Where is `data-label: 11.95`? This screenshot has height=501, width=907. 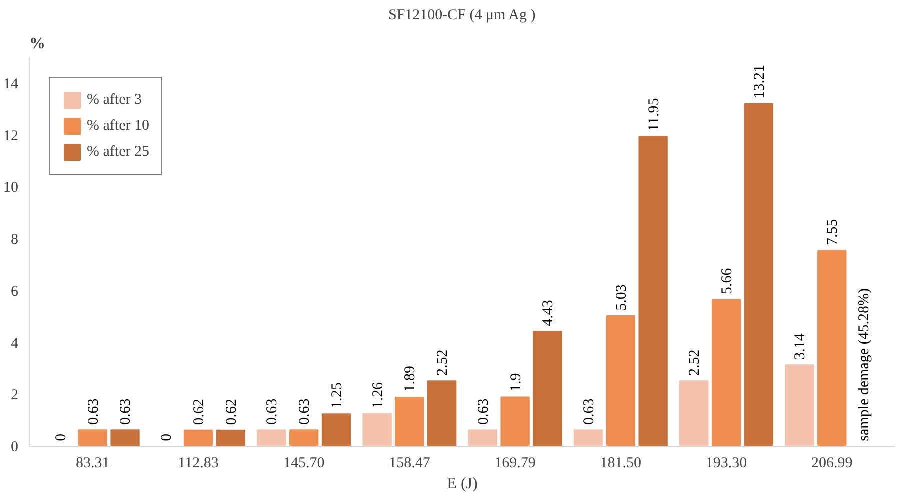
data-label: 11.95 is located at coordinates (654, 115).